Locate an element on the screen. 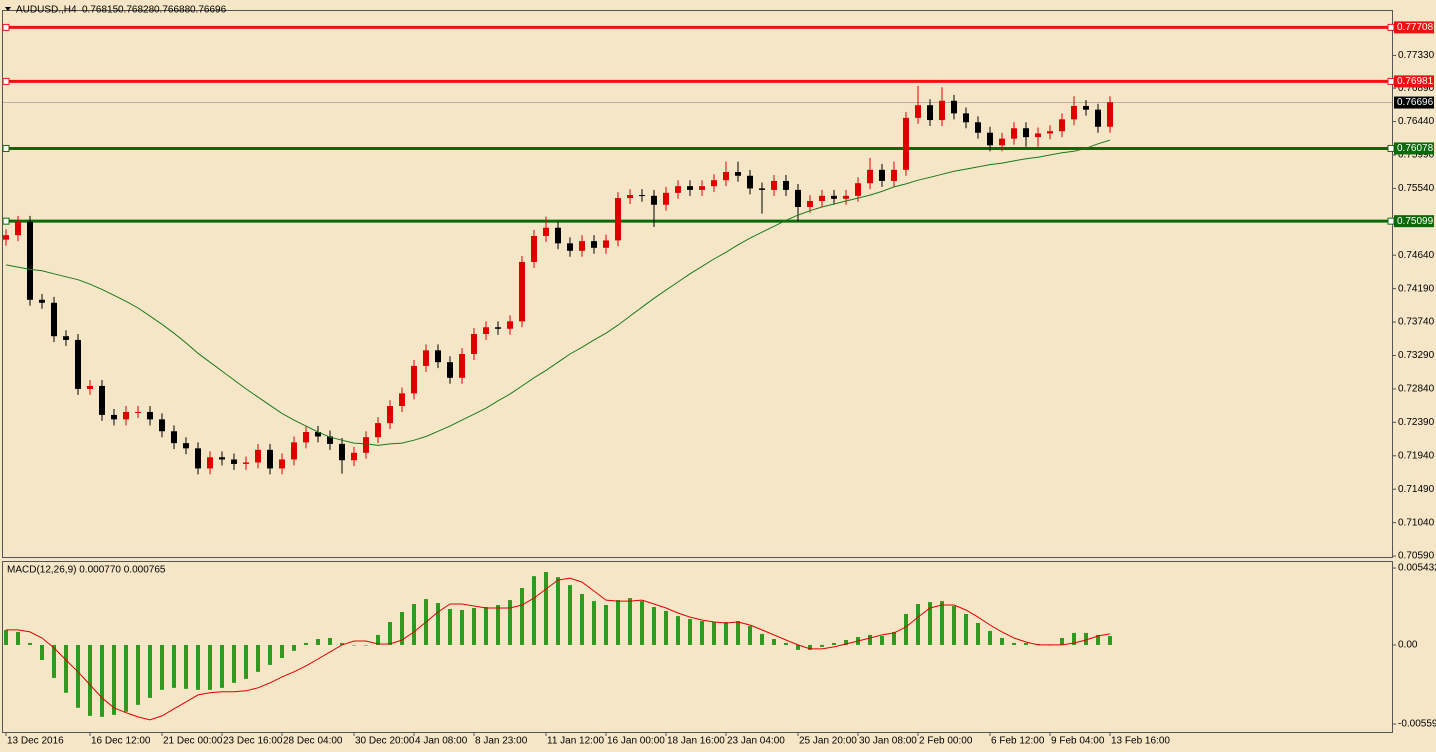 This screenshot has width=1436, height=752. menu-arrow-icon is located at coordinates (8, 9).